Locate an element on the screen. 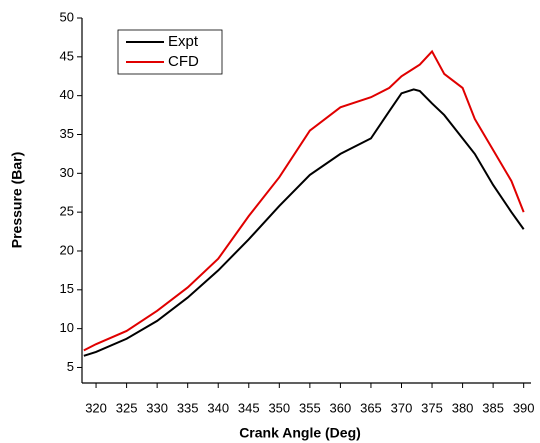 The width and height of the screenshot is (540, 443). legend-label: CFD is located at coordinates (183, 61).